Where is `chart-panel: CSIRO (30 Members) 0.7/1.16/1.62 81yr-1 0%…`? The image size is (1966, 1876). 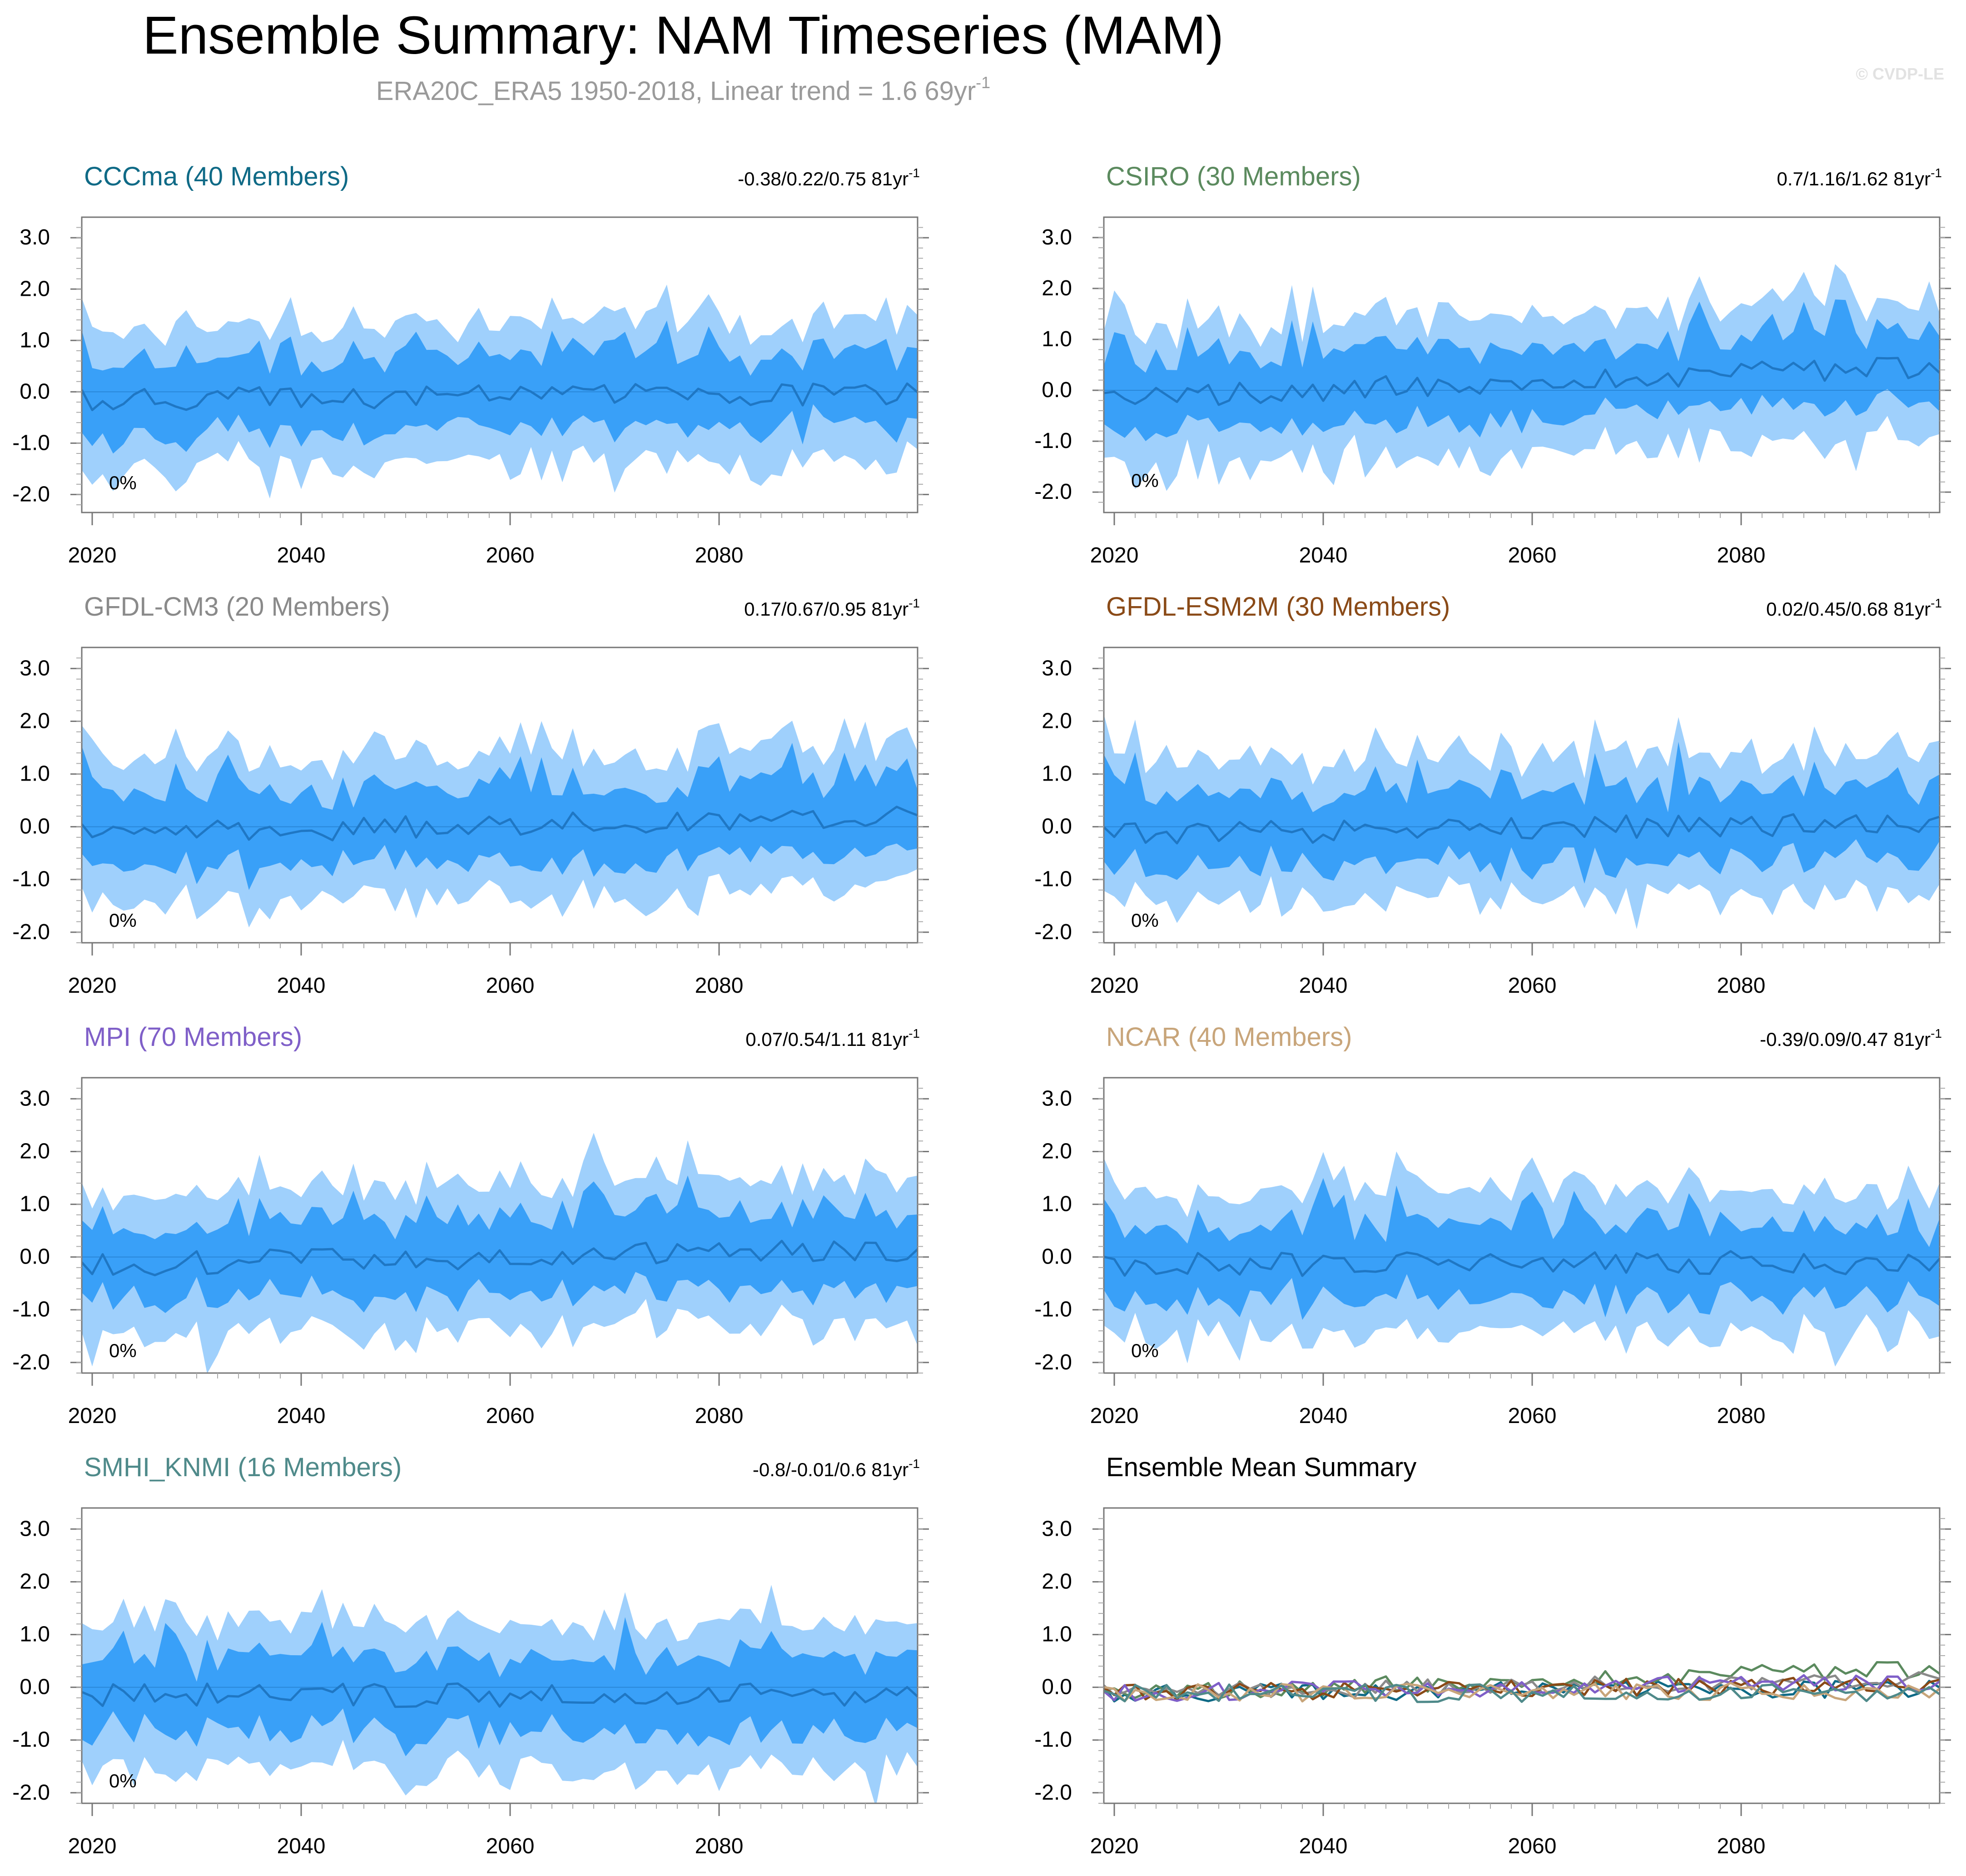
chart-panel: CSIRO (30 Members) 0.7/1.16/1.62 81yr-1 0%… is located at coordinates (1492, 365).